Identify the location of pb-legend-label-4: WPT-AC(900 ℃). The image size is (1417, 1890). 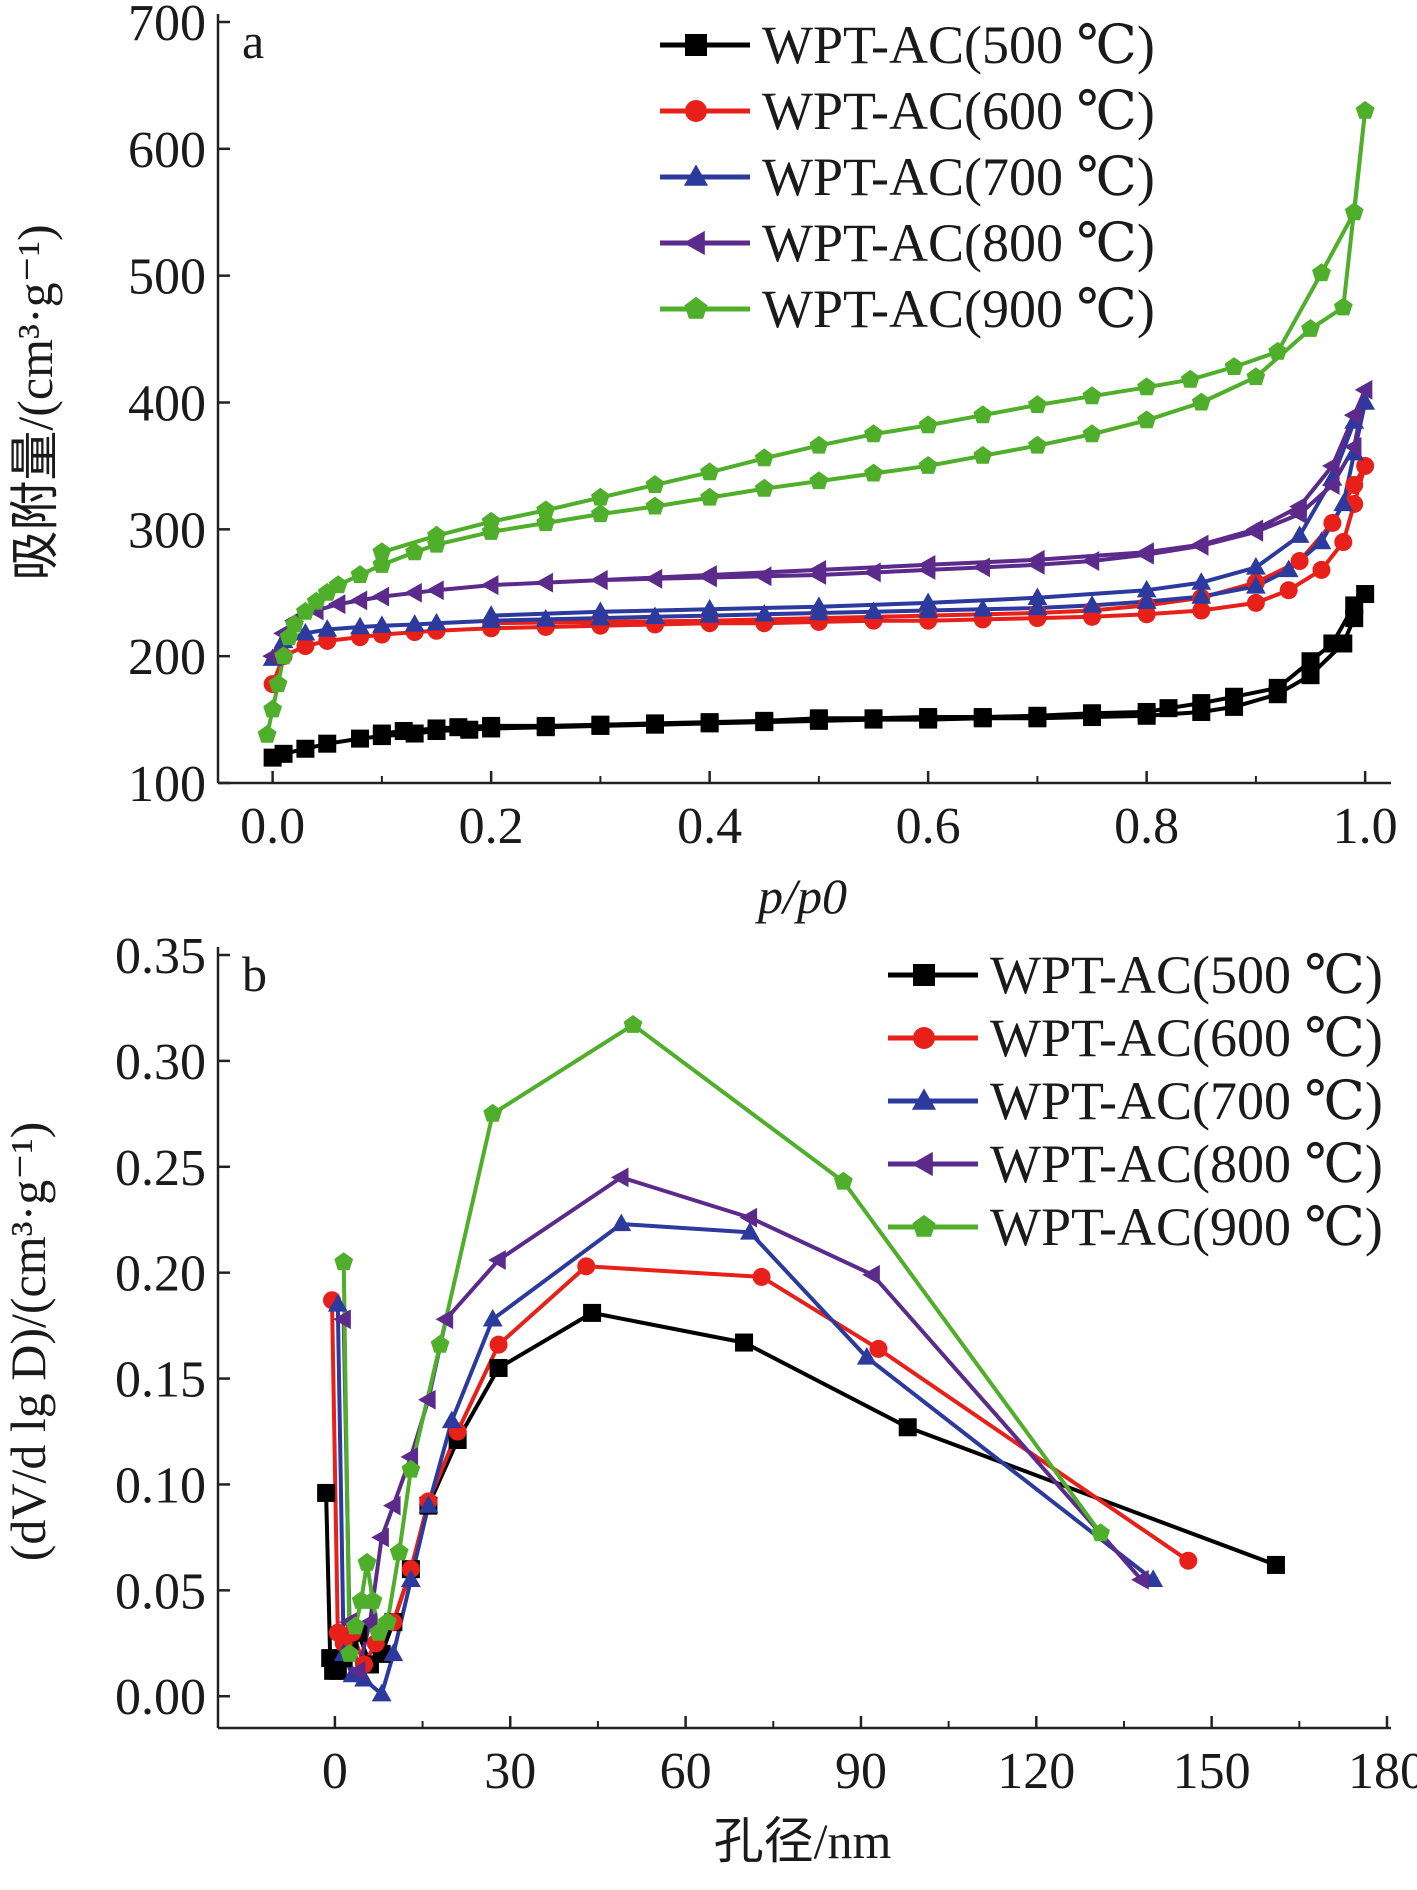
(1186, 1227).